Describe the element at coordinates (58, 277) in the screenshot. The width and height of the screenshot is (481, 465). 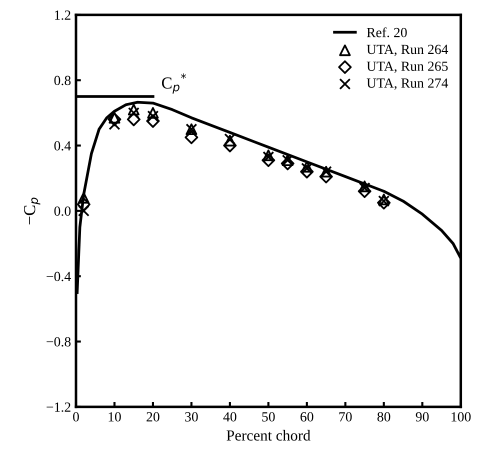
I see `y-tick-label: −0.4` at that location.